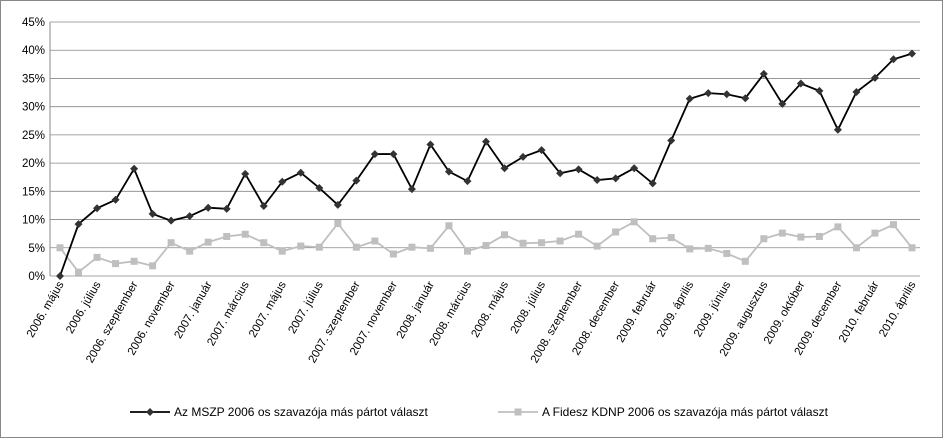 This screenshot has width=944, height=444. I want to click on y-tick-label: 45%, so click(33, 23).